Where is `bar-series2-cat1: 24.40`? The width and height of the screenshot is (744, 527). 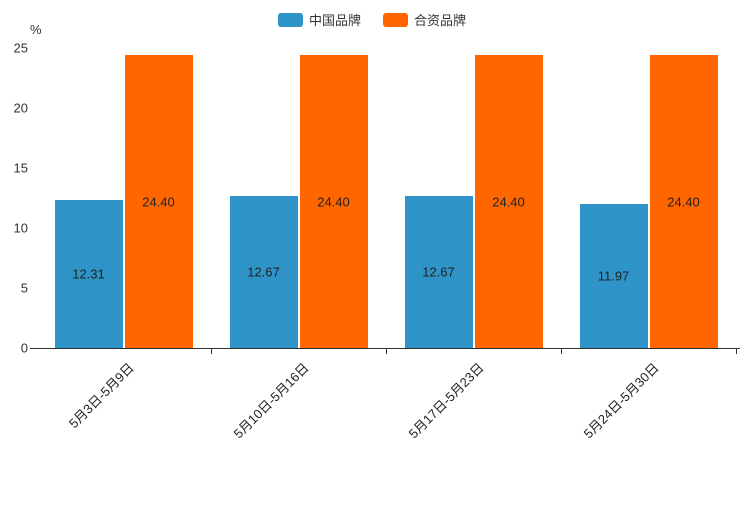 bar-series2-cat1: 24.40 is located at coordinates (333, 201).